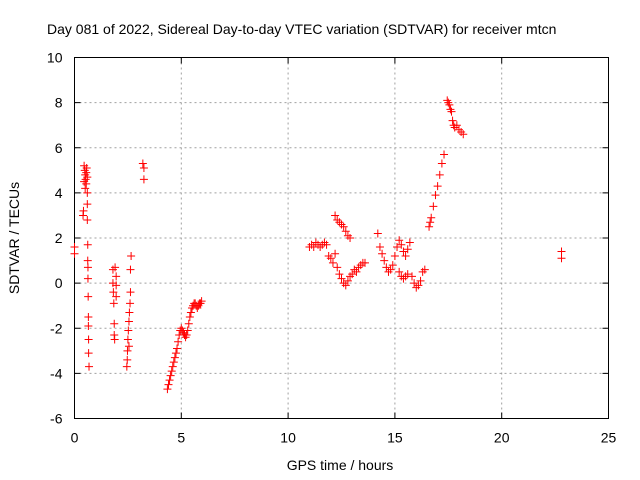 The image size is (640, 480). I want to click on y-tick-label: -4, so click(56, 373).